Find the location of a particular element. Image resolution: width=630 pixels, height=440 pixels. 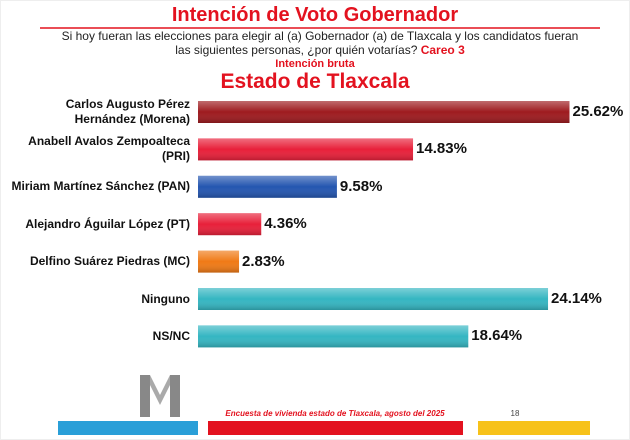

value-label: 4.36% is located at coordinates (285, 224).